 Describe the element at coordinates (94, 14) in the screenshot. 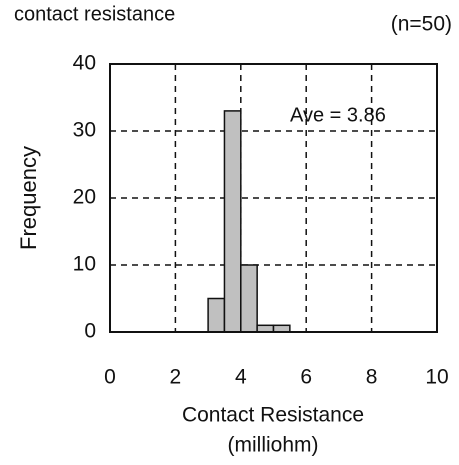

I see `chart-title: contact resistance` at that location.